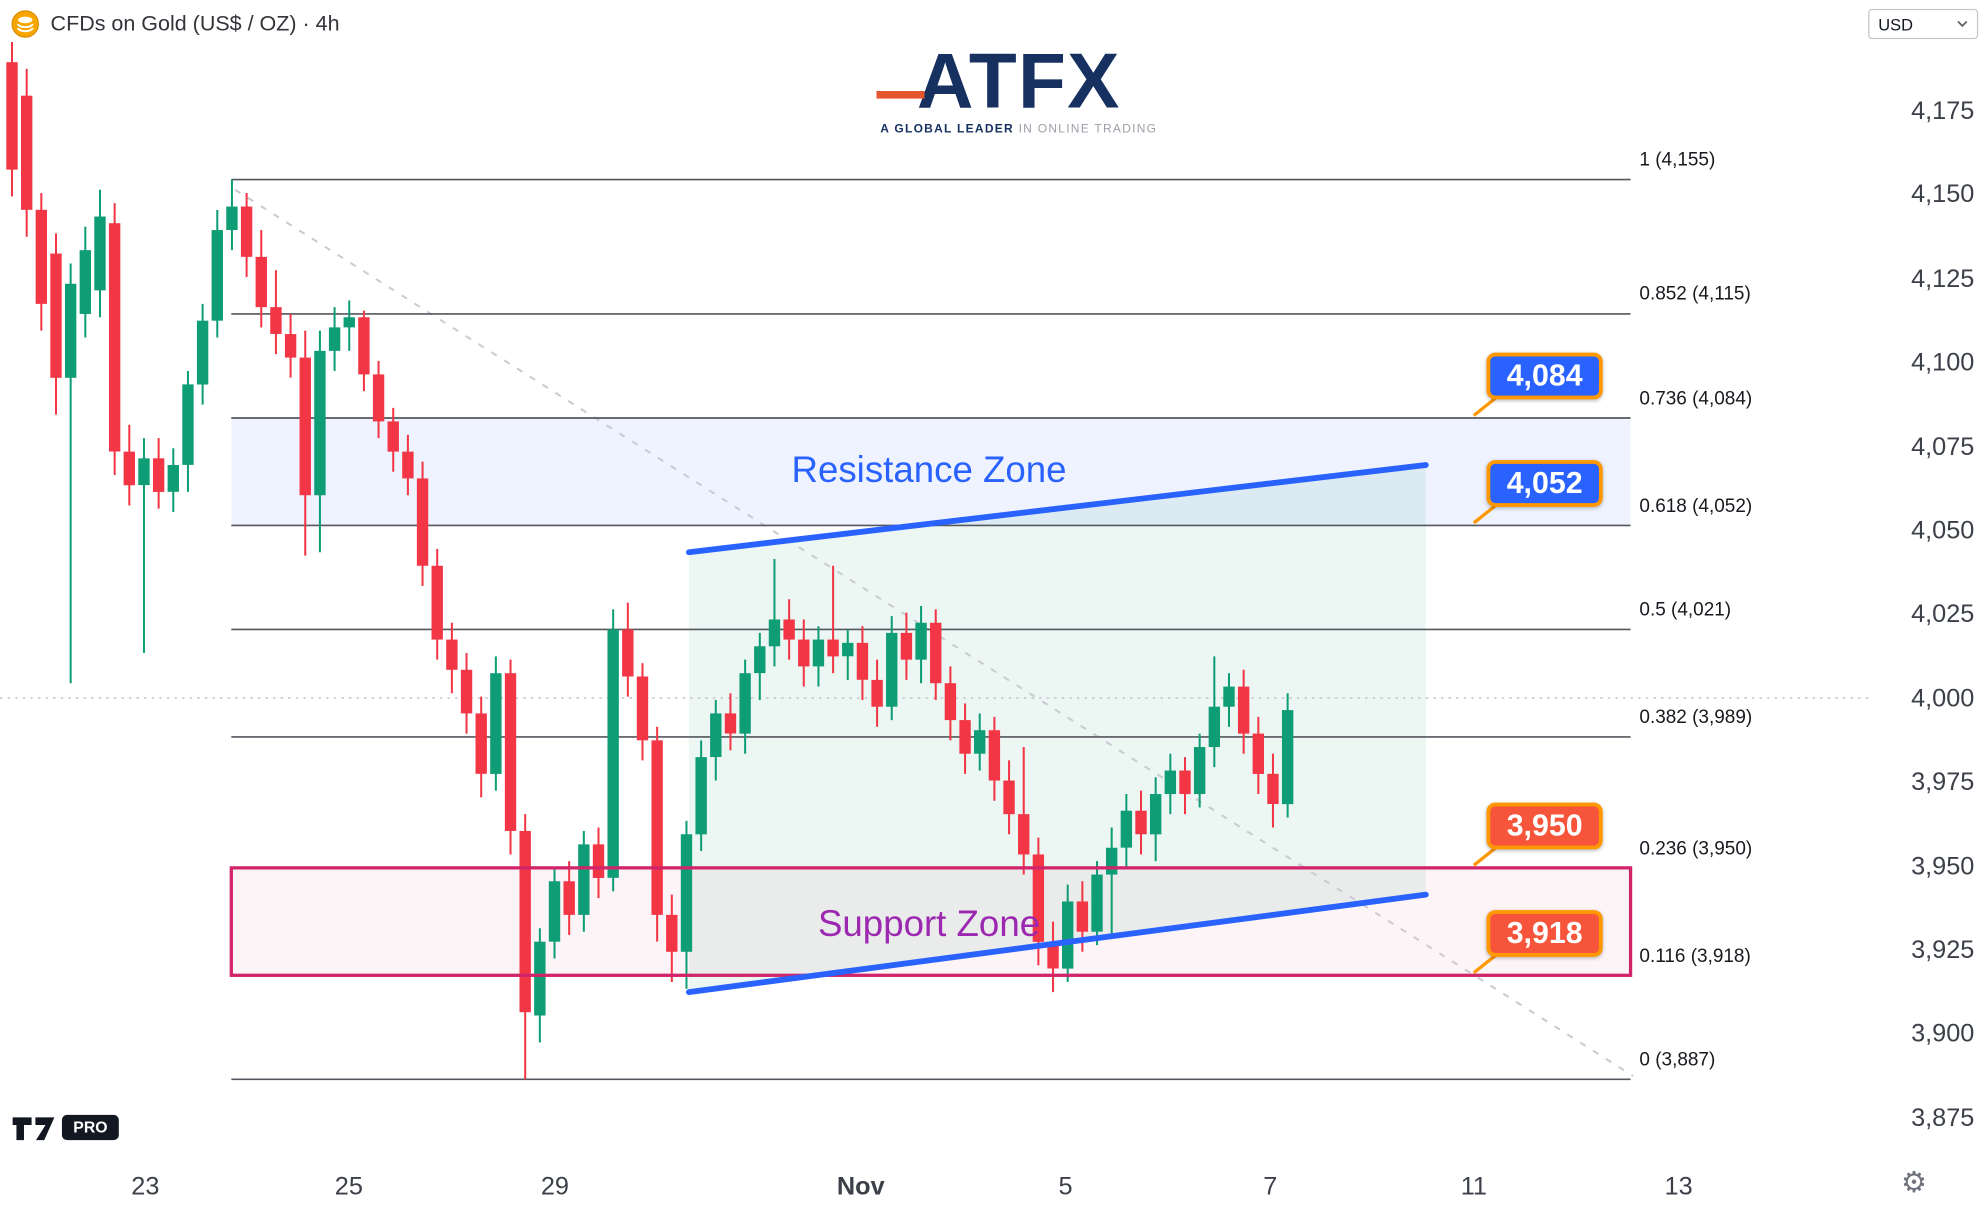  Describe the element at coordinates (1896, 24) in the screenshot. I see `currency-value: USD` at that location.